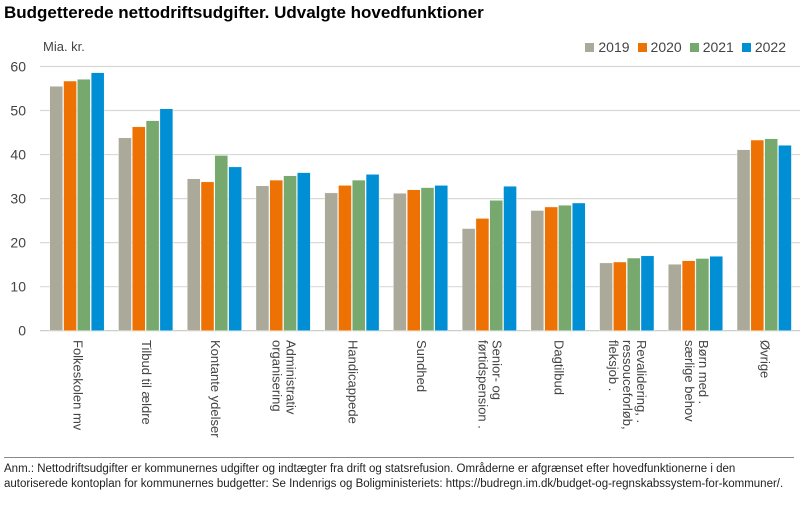  I want to click on x-tick-label: Senior- og førtidspension ., so click(490, 384).